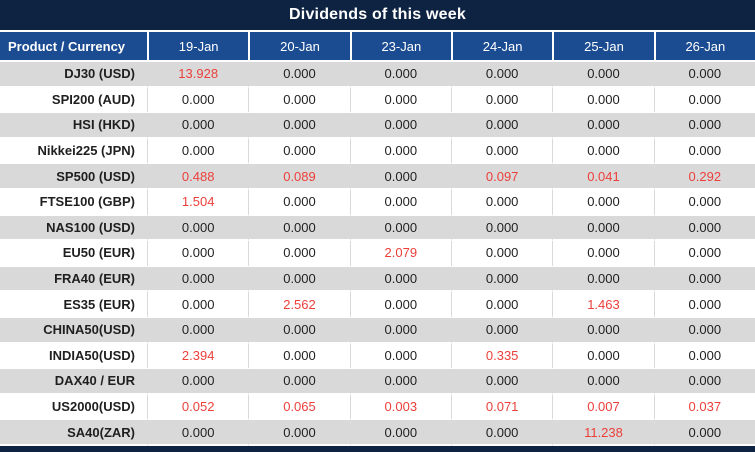  What do you see at coordinates (73, 254) in the screenshot?
I see `product-cell: EU50 (EUR)` at bounding box center [73, 254].